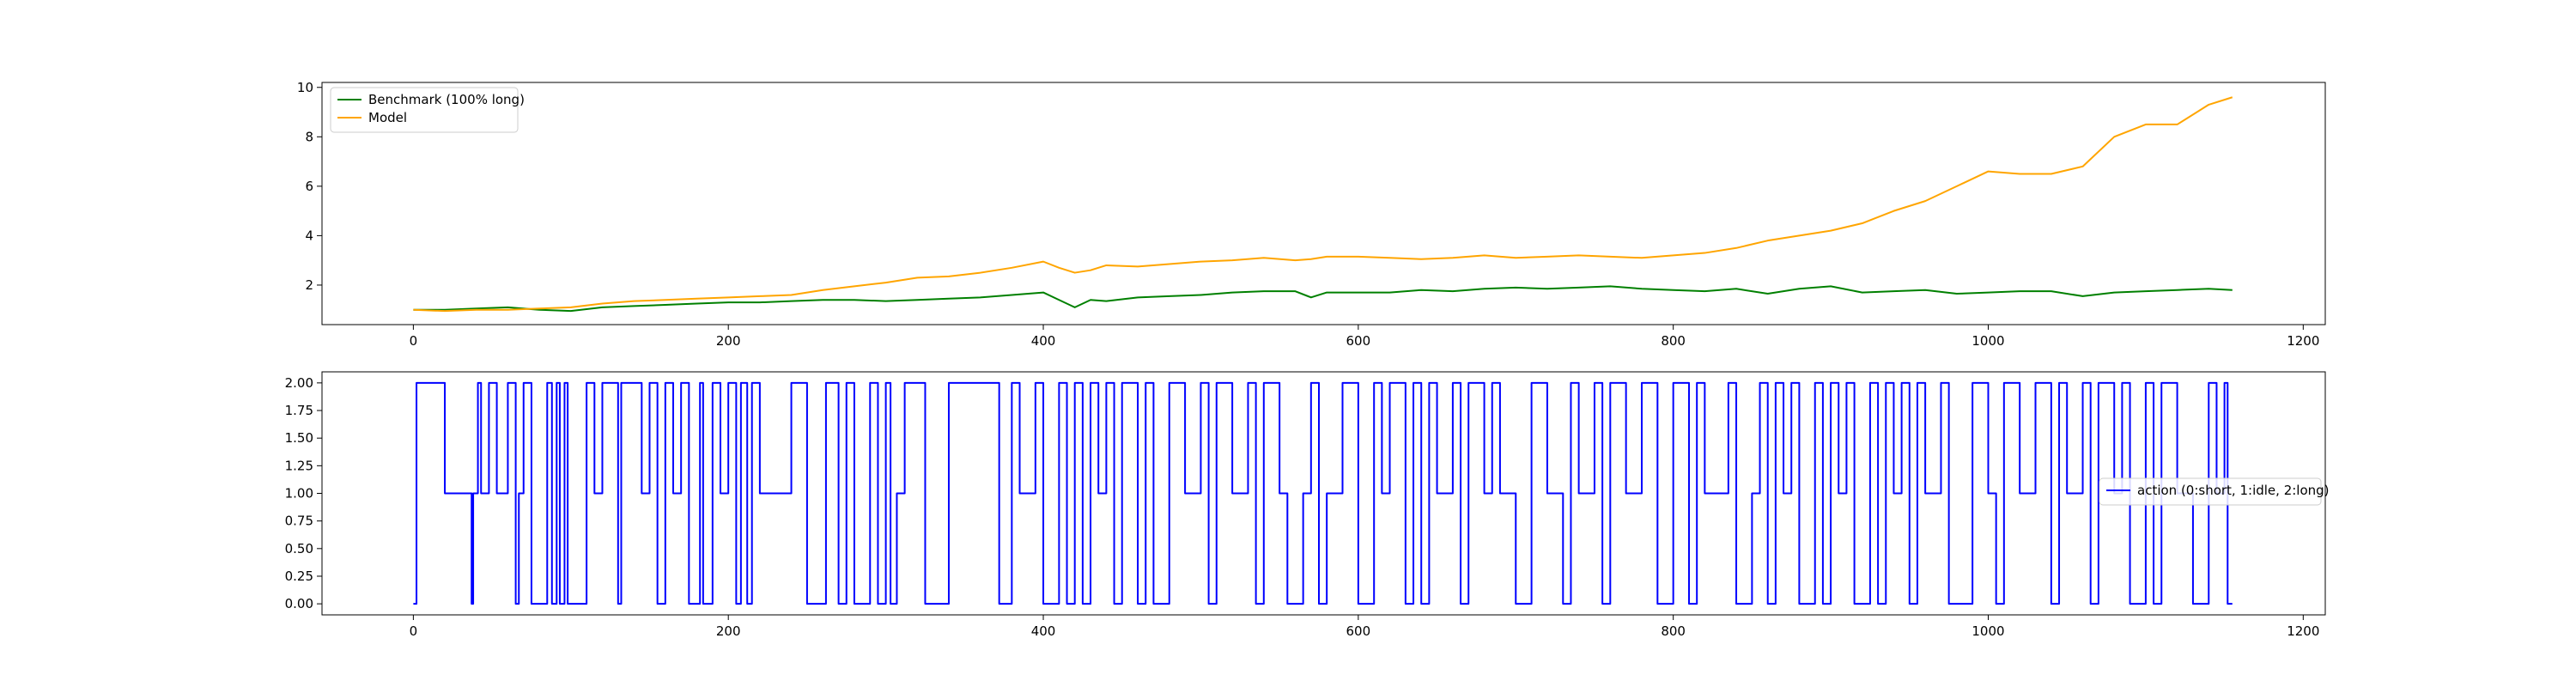 This screenshot has height=687, width=2576. Describe the element at coordinates (309, 186) in the screenshot. I see `y-tick-label: 6` at that location.